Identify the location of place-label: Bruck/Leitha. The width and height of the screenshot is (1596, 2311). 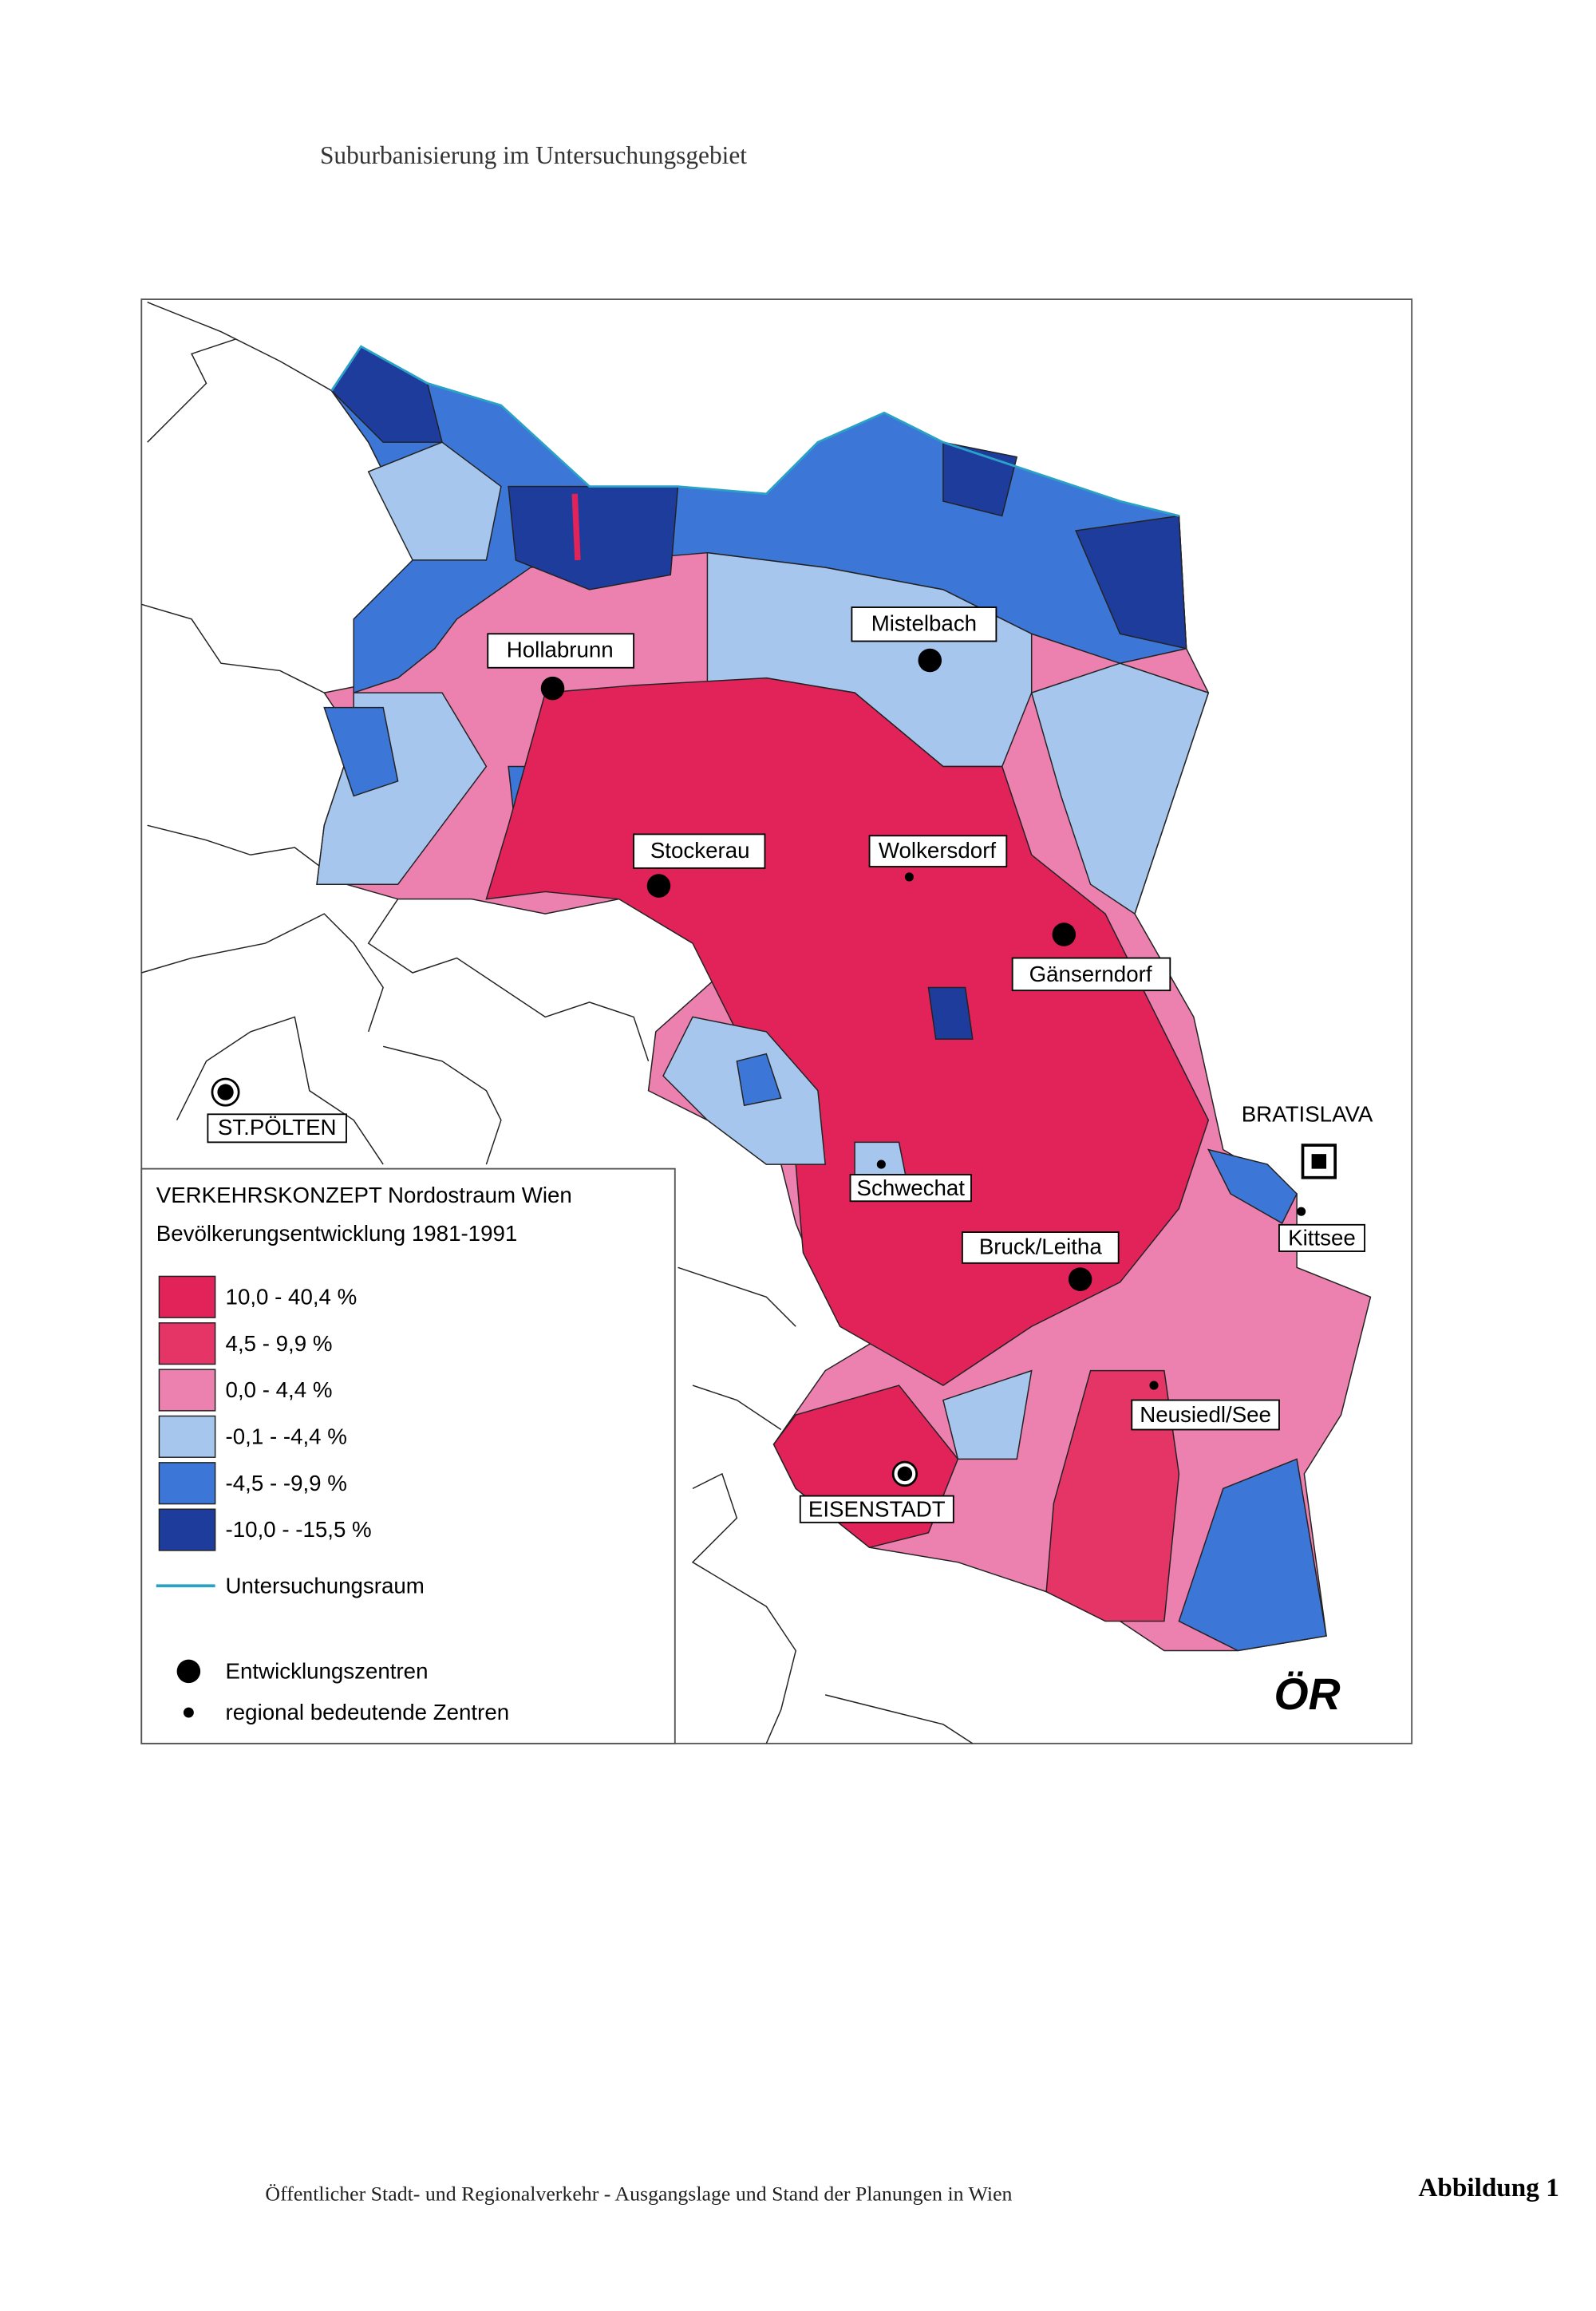
(1041, 1247).